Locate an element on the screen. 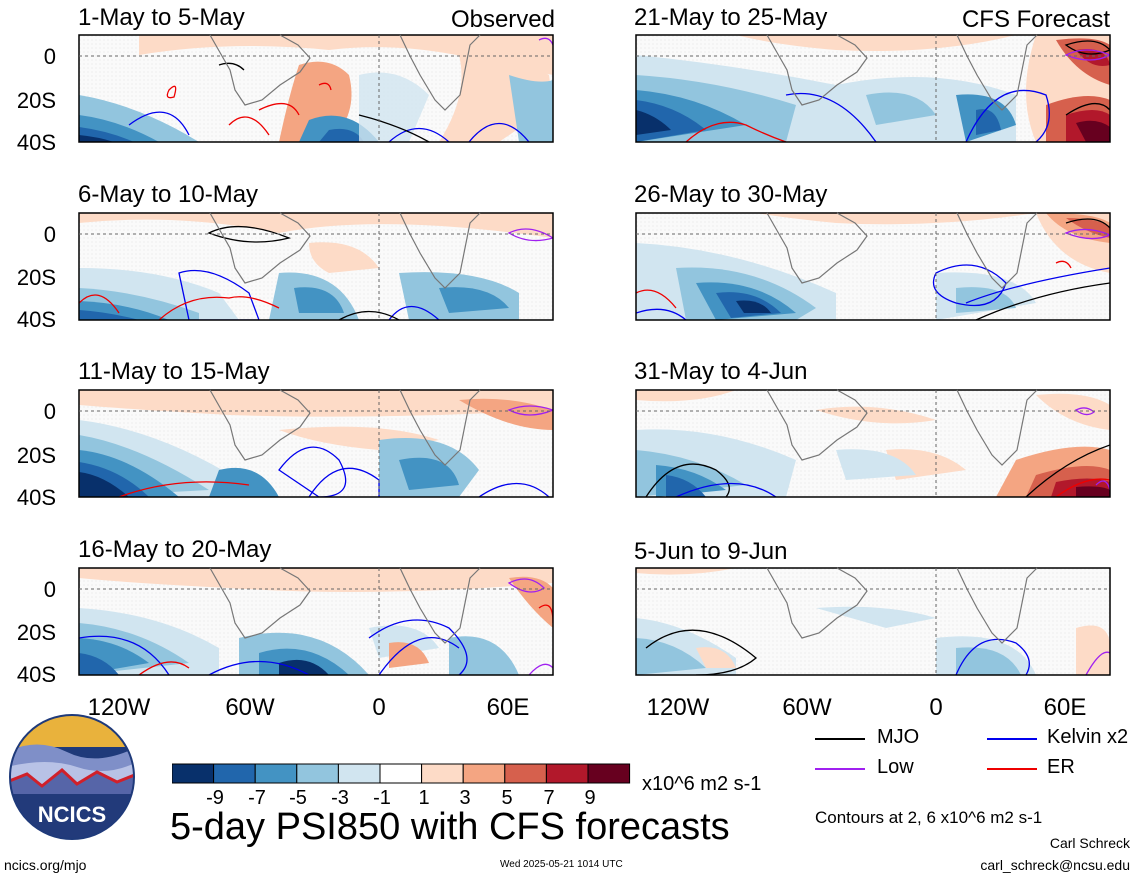 The width and height of the screenshot is (1135, 878). contours-note: Contours at 2, 6 x10^6 m2 s-1 is located at coordinates (929, 817).